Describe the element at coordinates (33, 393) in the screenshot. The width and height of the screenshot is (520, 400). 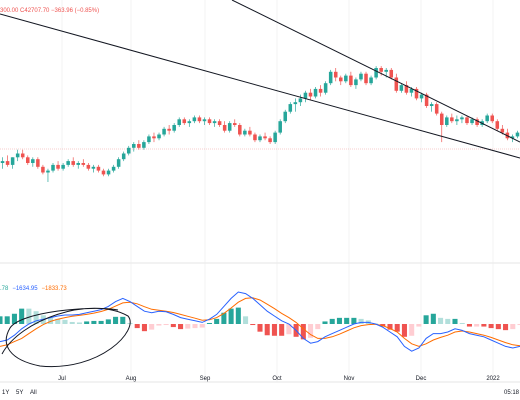
I see `range-all-button: All` at that location.